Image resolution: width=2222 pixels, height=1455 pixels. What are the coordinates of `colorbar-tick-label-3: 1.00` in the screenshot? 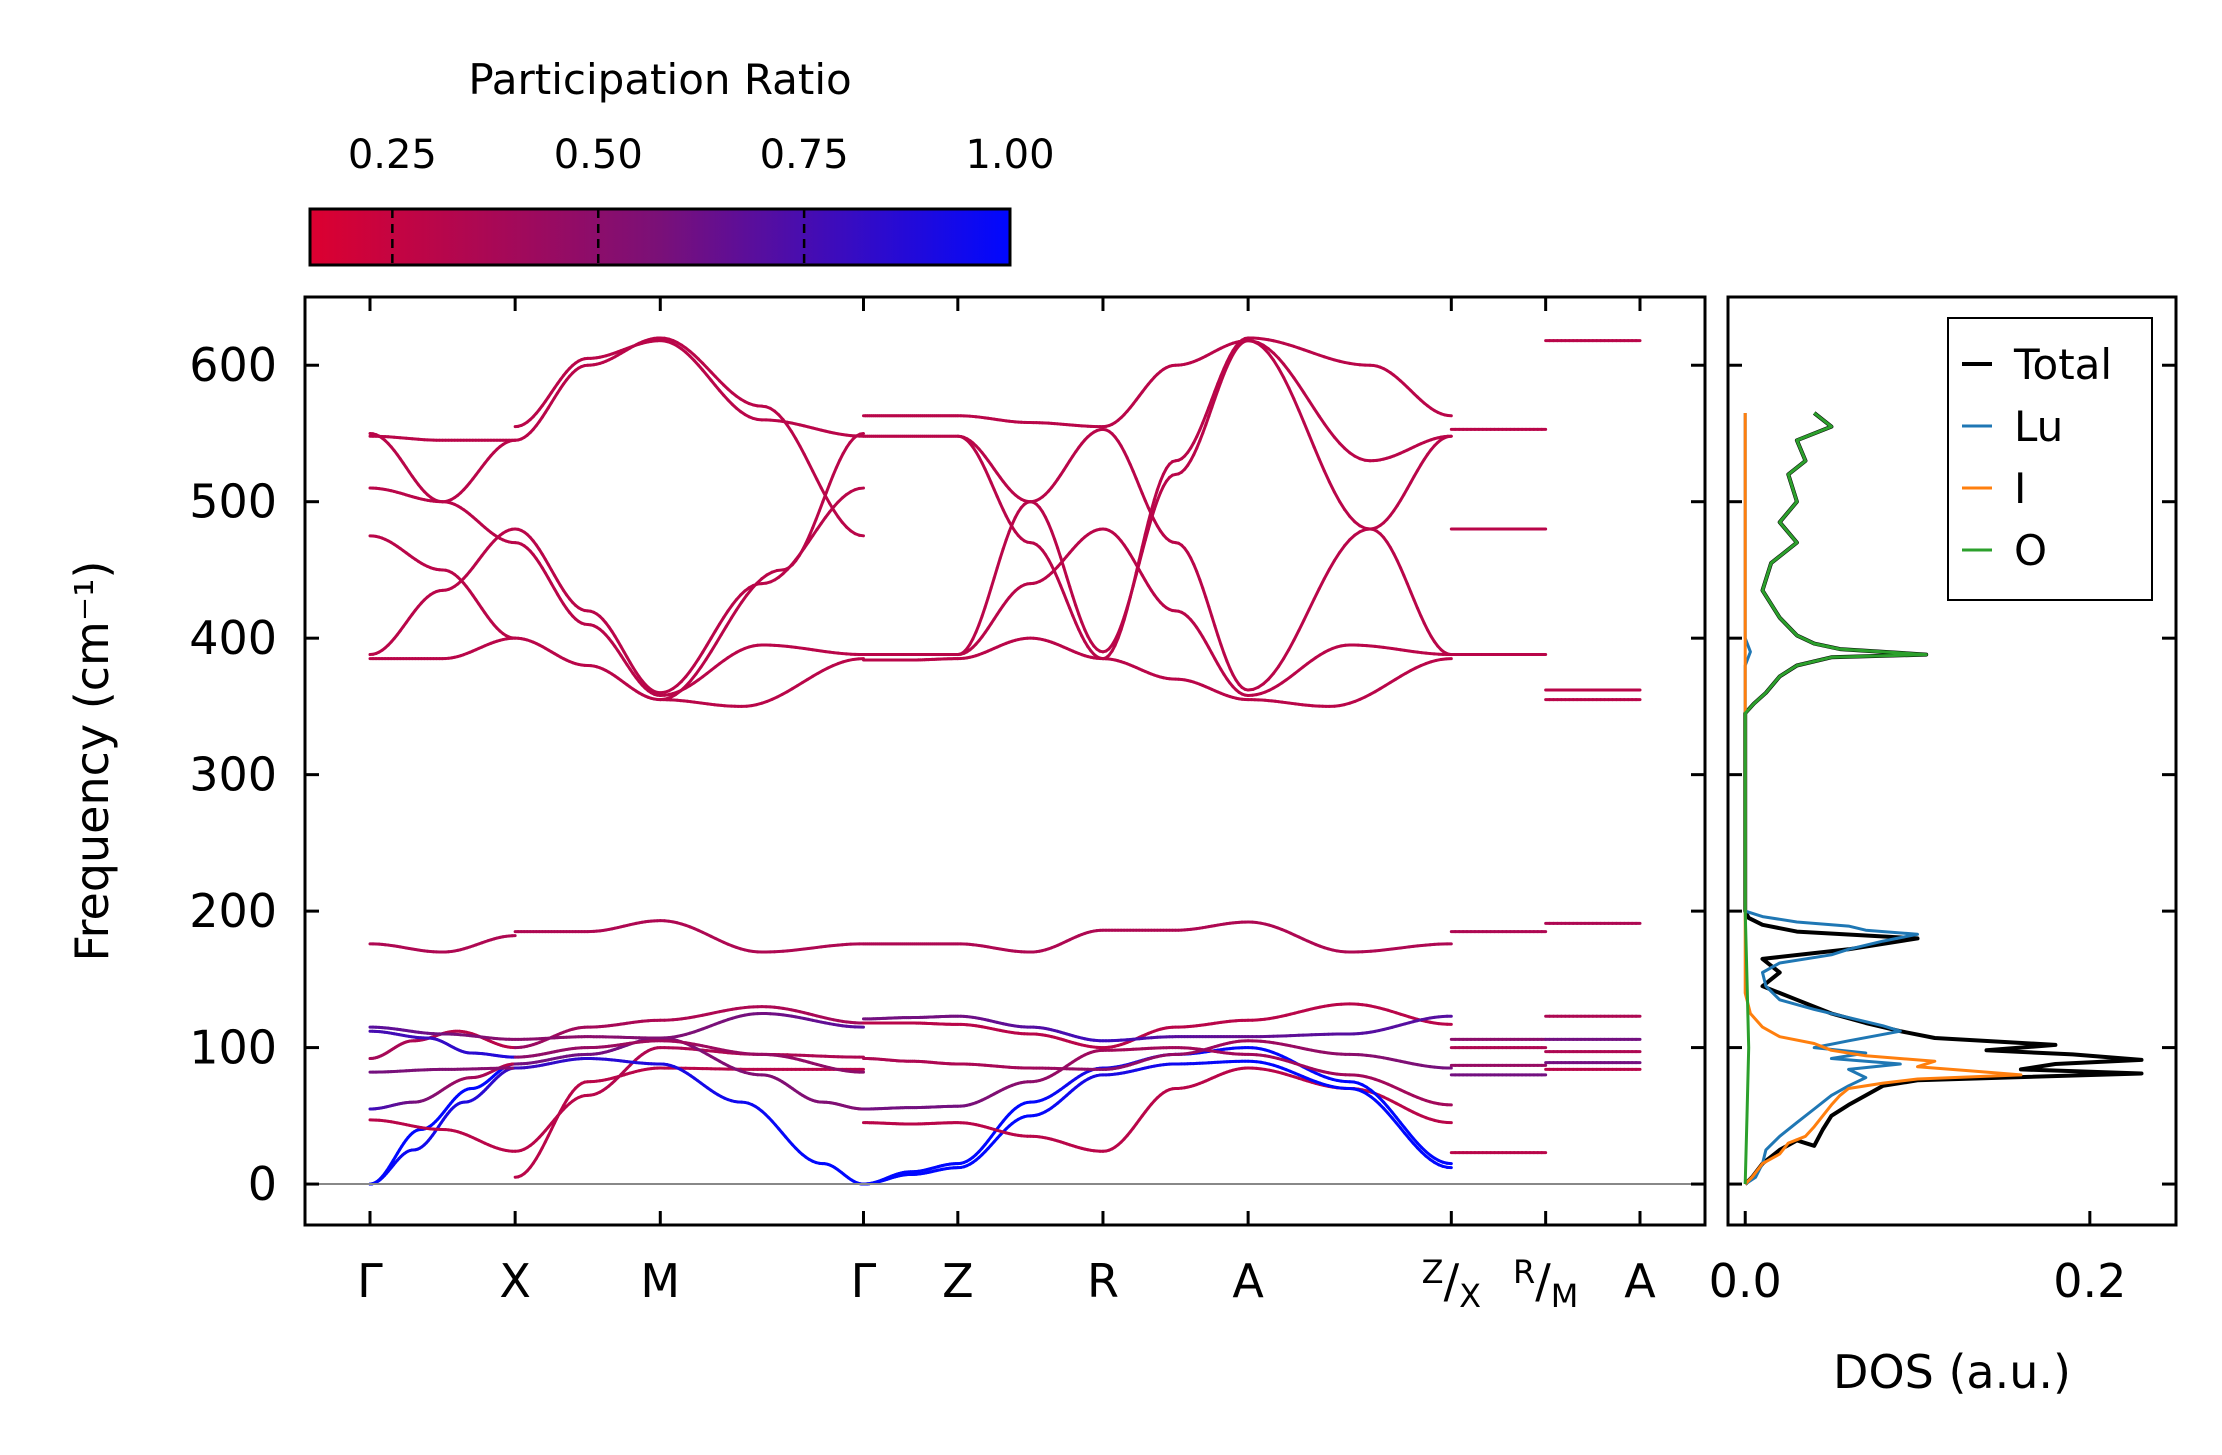 It's located at (1009, 155).